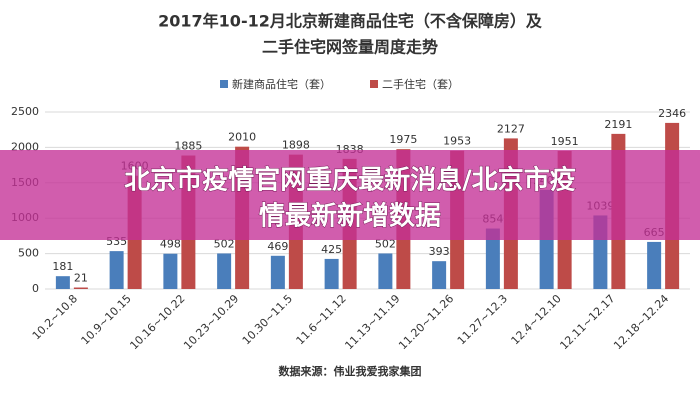 This screenshot has height=400, width=700. I want to click on value-label: 393, so click(439, 251).